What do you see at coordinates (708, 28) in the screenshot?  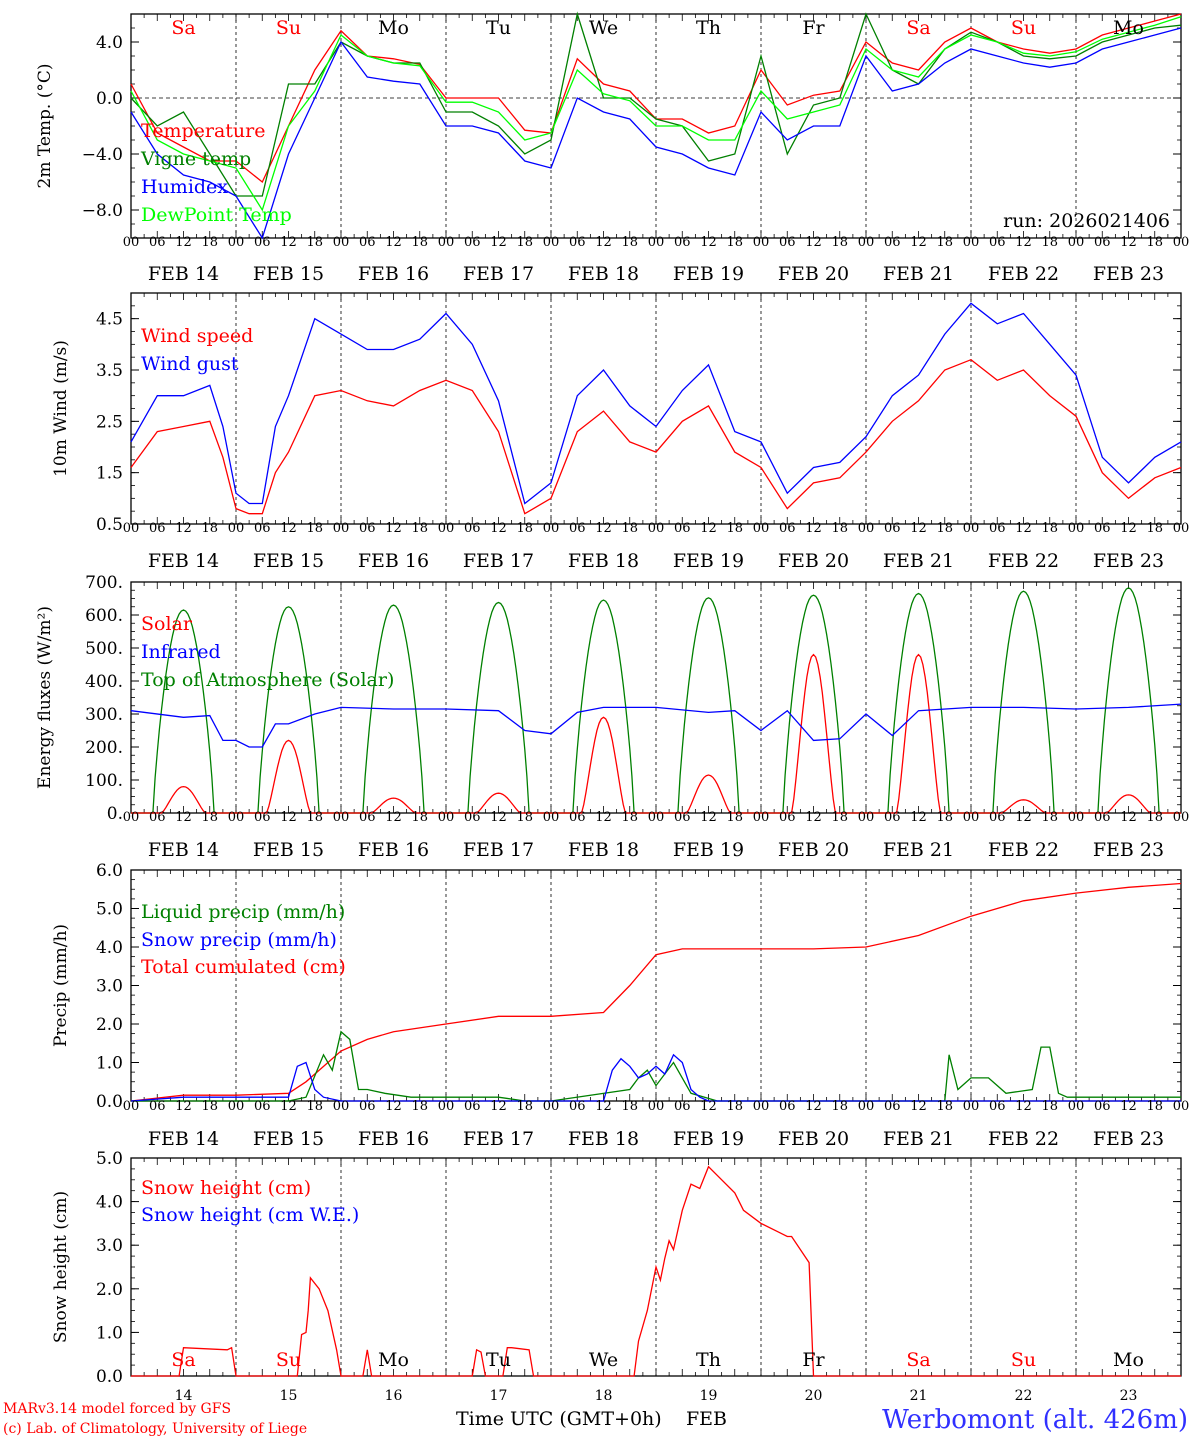 I see `day-label: Th` at bounding box center [708, 28].